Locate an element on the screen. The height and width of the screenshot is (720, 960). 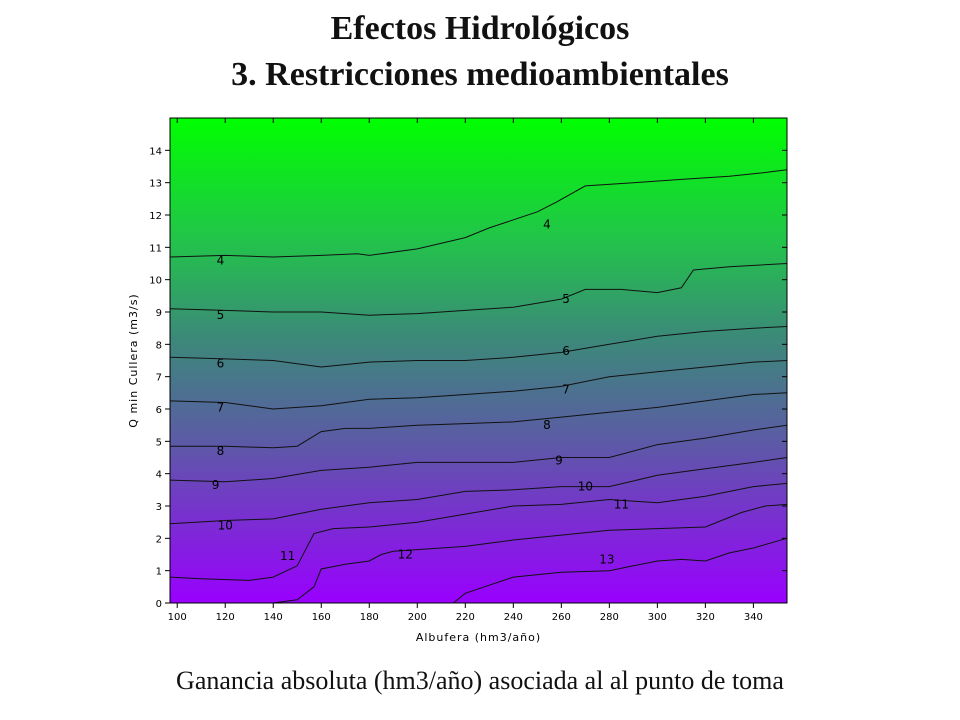
x-tick-label: 200 is located at coordinates (417, 617).